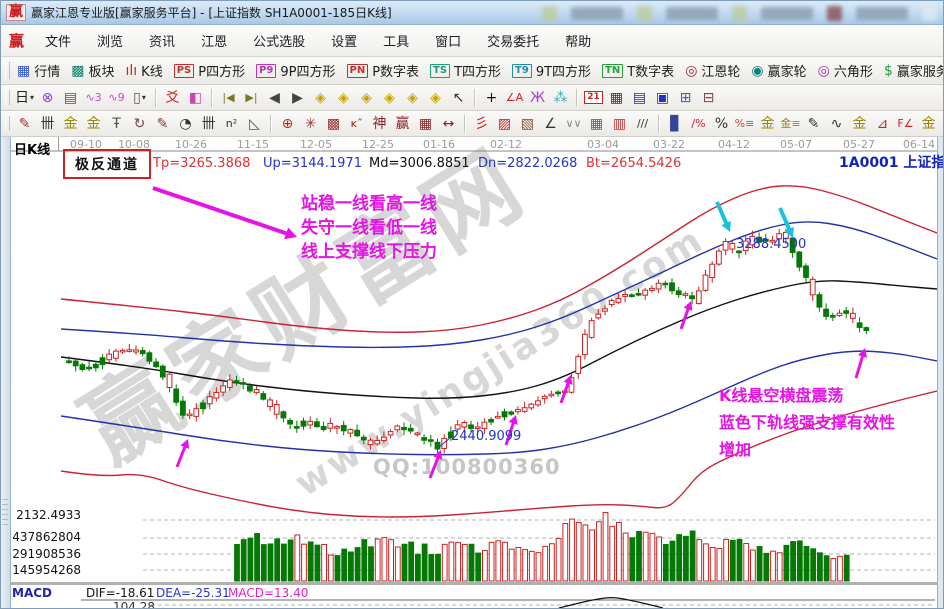  Describe the element at coordinates (662, 97) in the screenshot. I see `save-icon: ▣` at that location.